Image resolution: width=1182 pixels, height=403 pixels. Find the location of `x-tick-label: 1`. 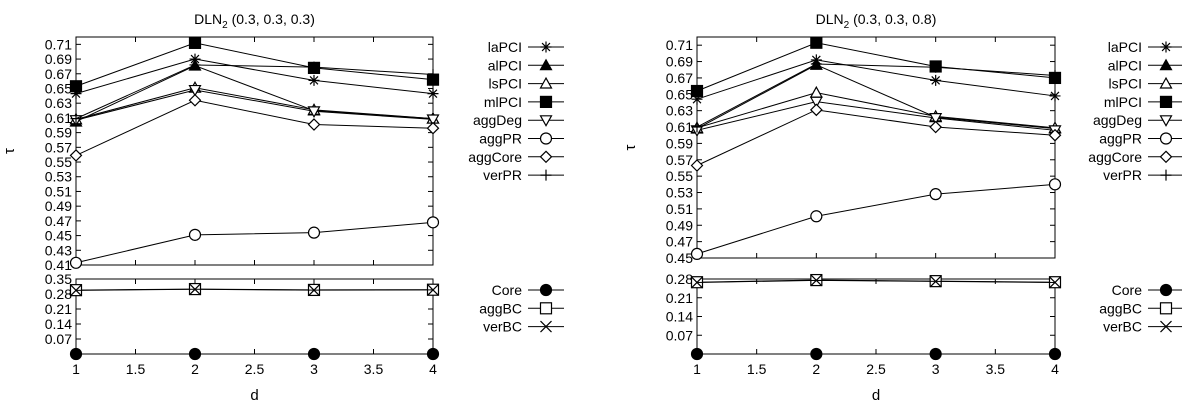

x-tick-label: 1 is located at coordinates (697, 369).